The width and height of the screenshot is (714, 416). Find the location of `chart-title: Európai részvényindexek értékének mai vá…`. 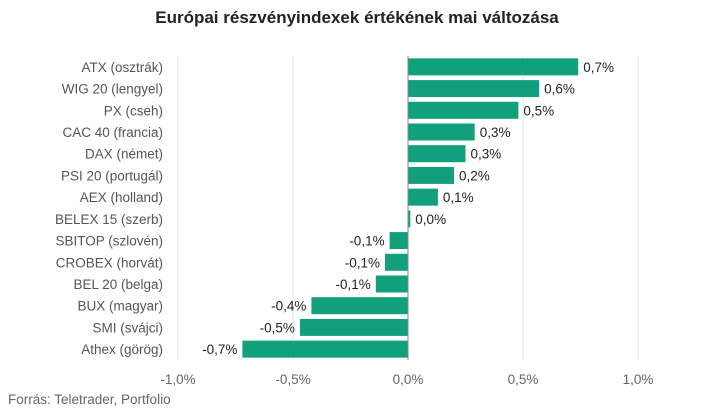

chart-title: Európai részvényindexek értékének mai vá… is located at coordinates (357, 17).